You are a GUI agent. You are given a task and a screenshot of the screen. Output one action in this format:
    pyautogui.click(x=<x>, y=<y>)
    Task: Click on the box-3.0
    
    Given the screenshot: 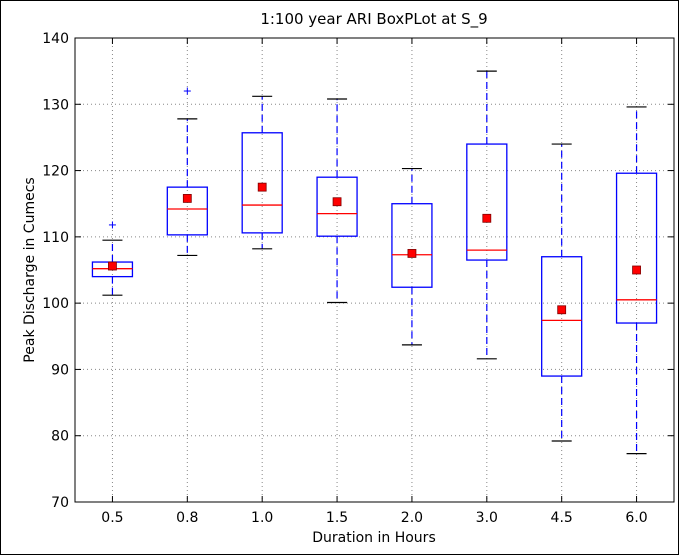 What is the action you would take?
    pyautogui.click(x=487, y=215)
    